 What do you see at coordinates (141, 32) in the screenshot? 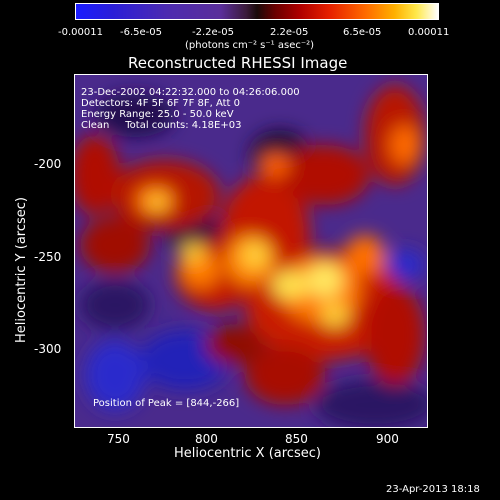
I see `colorbar-tick: -6.5e-05` at bounding box center [141, 32].